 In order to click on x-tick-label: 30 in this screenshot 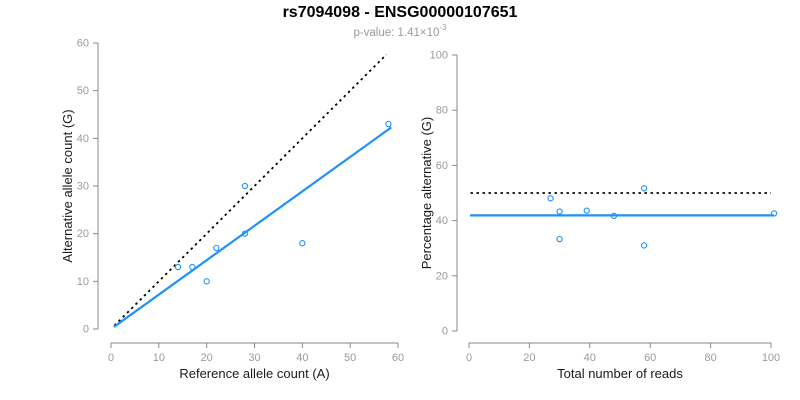, I will do `click(254, 358)`.